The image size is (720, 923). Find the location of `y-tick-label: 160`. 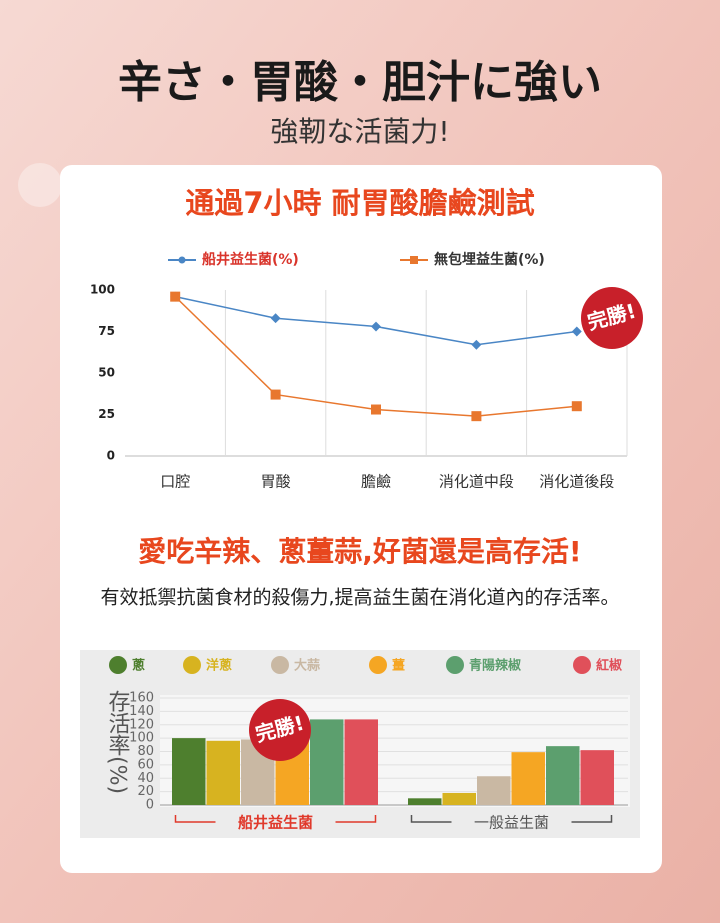

y-tick-label: 160 is located at coordinates (141, 698).